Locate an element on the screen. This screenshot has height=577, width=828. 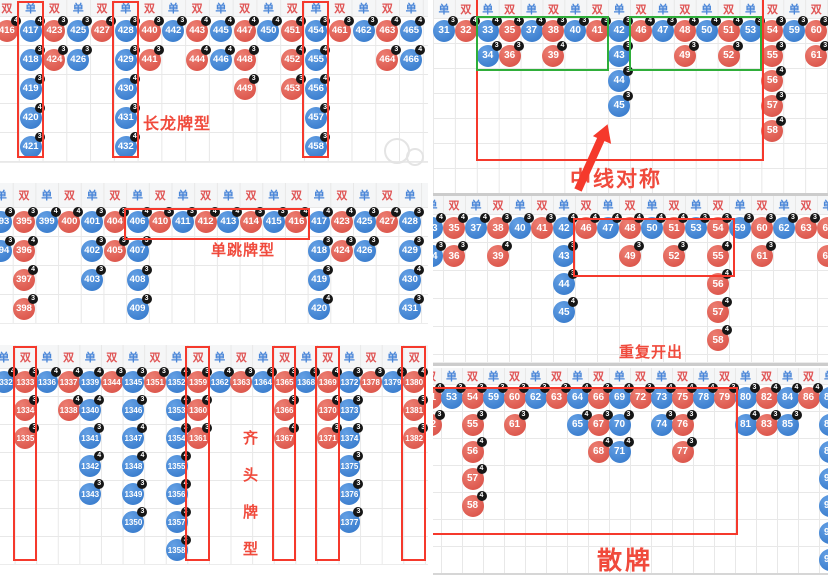
ball-number: 396 is located at coordinates (24, 250).